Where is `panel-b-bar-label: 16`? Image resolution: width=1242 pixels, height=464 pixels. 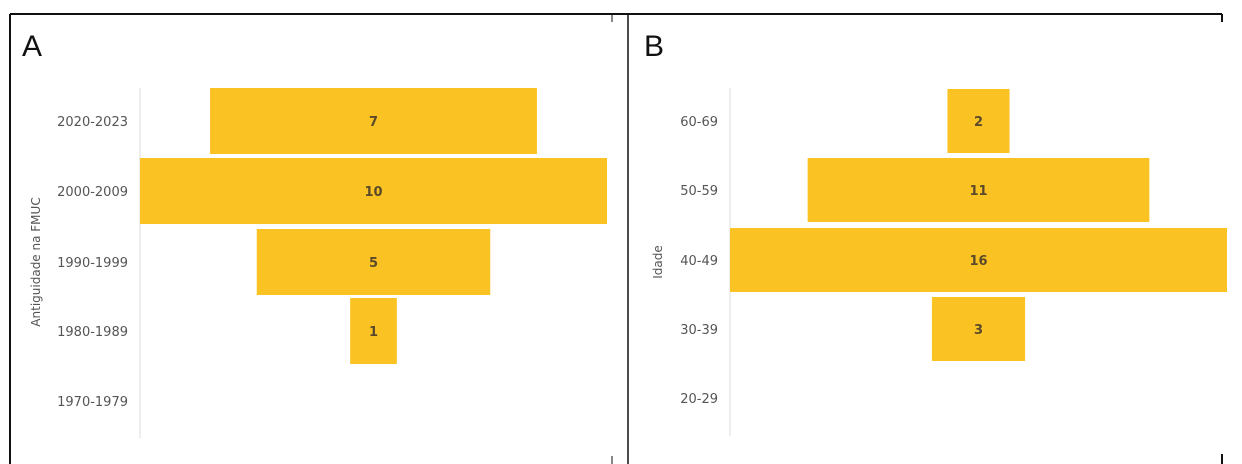 panel-b-bar-label: 16 is located at coordinates (978, 261).